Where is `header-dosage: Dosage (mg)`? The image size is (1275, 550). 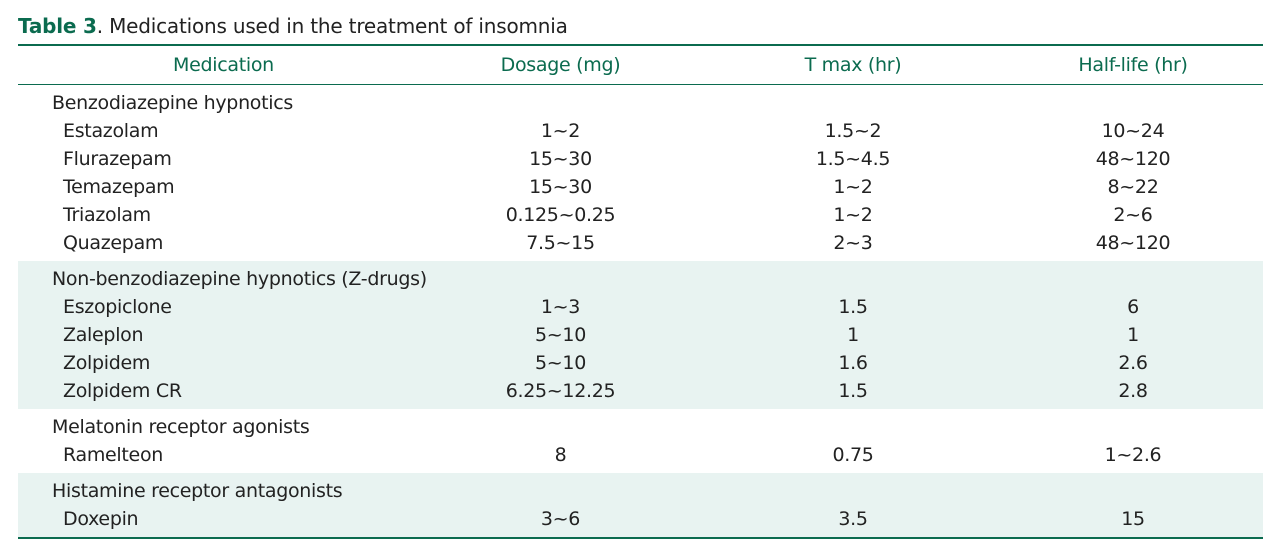 header-dosage: Dosage (mg) is located at coordinates (560, 65).